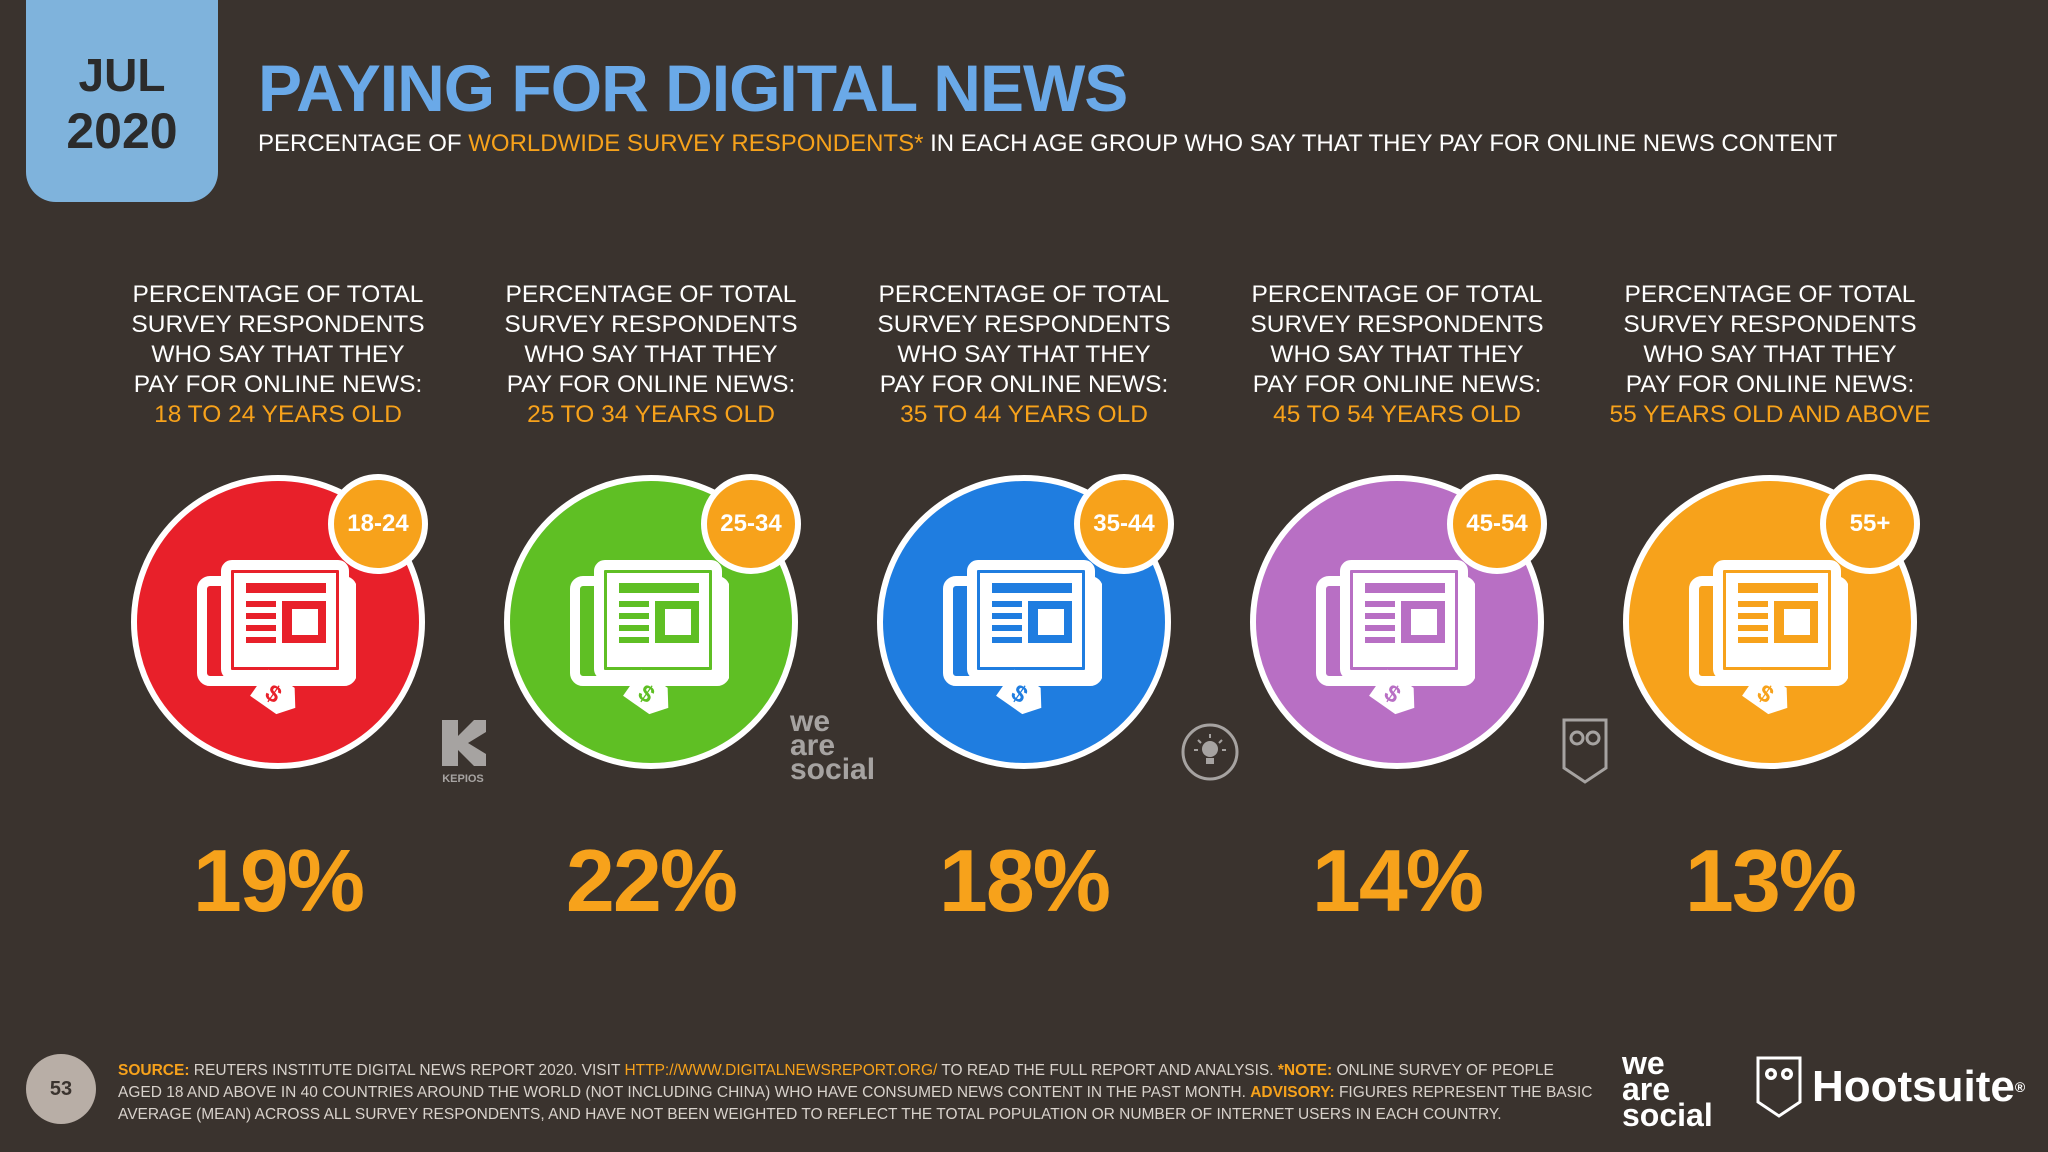 This screenshot has width=2048, height=1152. Describe the element at coordinates (1397, 880) in the screenshot. I see `percentage-value: 14%` at that location.